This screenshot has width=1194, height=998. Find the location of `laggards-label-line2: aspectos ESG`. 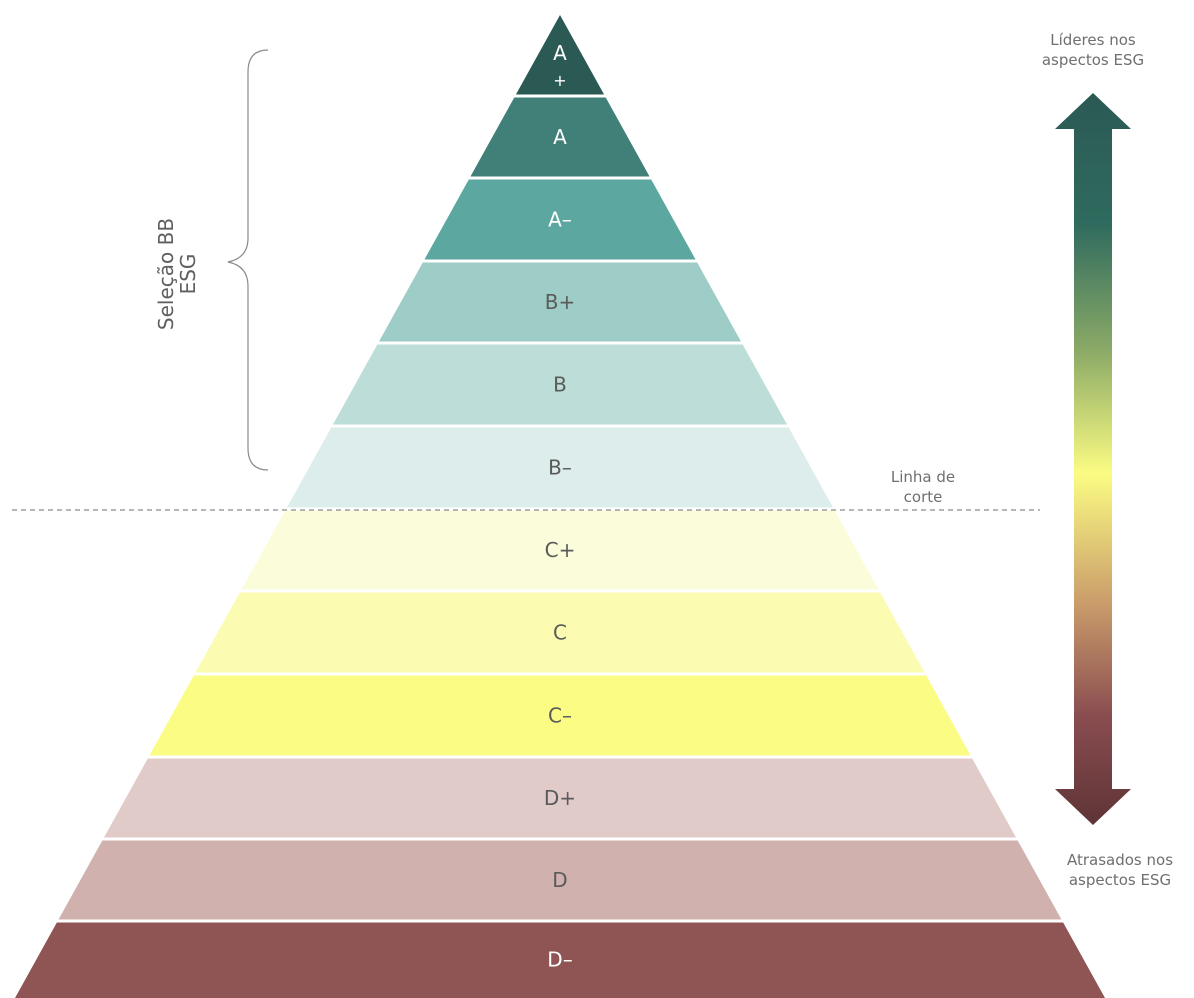

laggards-label-line2: aspectos ESG is located at coordinates (1120, 880).